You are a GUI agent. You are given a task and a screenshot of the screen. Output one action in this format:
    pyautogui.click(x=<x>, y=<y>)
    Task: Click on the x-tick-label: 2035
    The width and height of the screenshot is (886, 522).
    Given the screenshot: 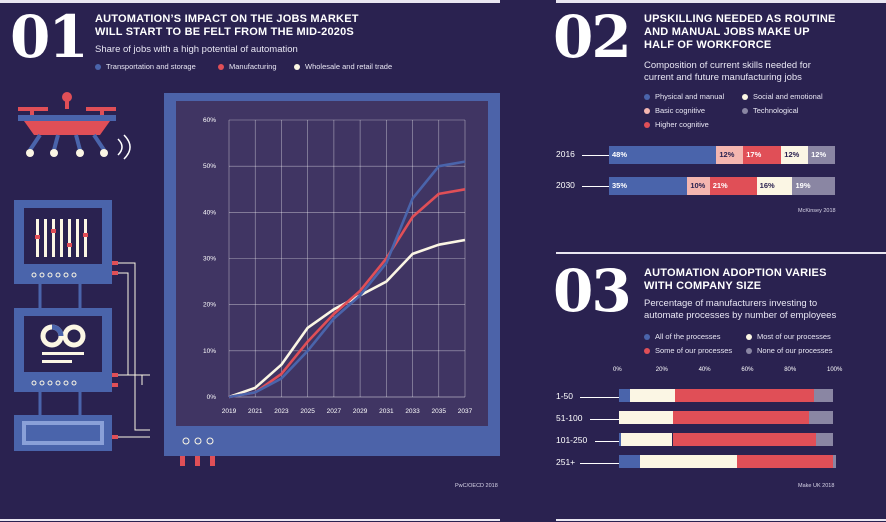 What is the action you would take?
    pyautogui.click(x=439, y=411)
    